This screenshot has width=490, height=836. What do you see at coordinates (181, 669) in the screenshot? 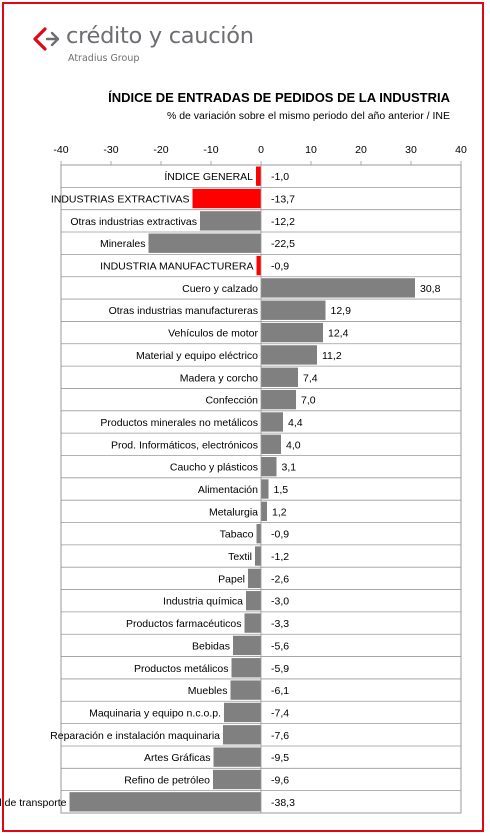
I see `category-label: Productos metálicos` at bounding box center [181, 669].